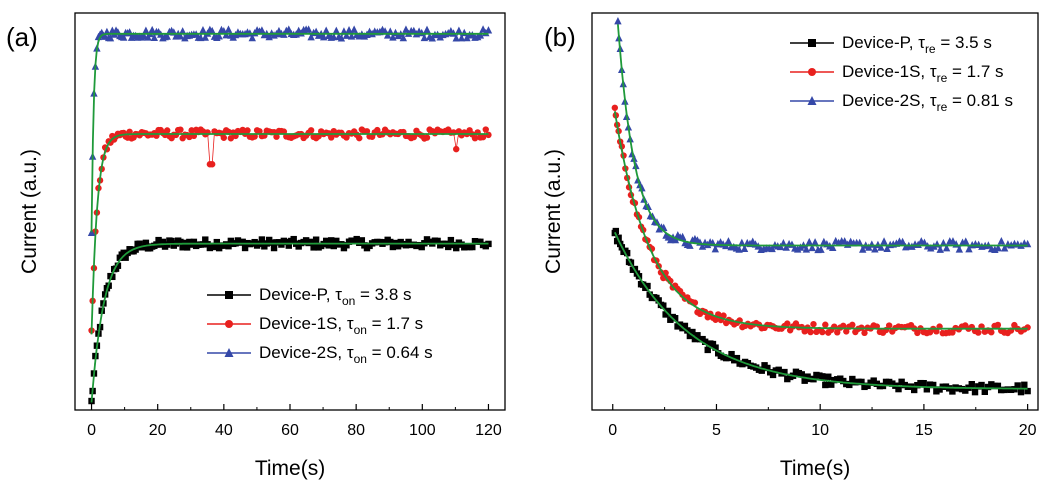 Image resolution: width=1051 pixels, height=486 pixels. What do you see at coordinates (980, 100) in the screenshot?
I see `legend-tau-value: = 0.81 s` at bounding box center [980, 100].